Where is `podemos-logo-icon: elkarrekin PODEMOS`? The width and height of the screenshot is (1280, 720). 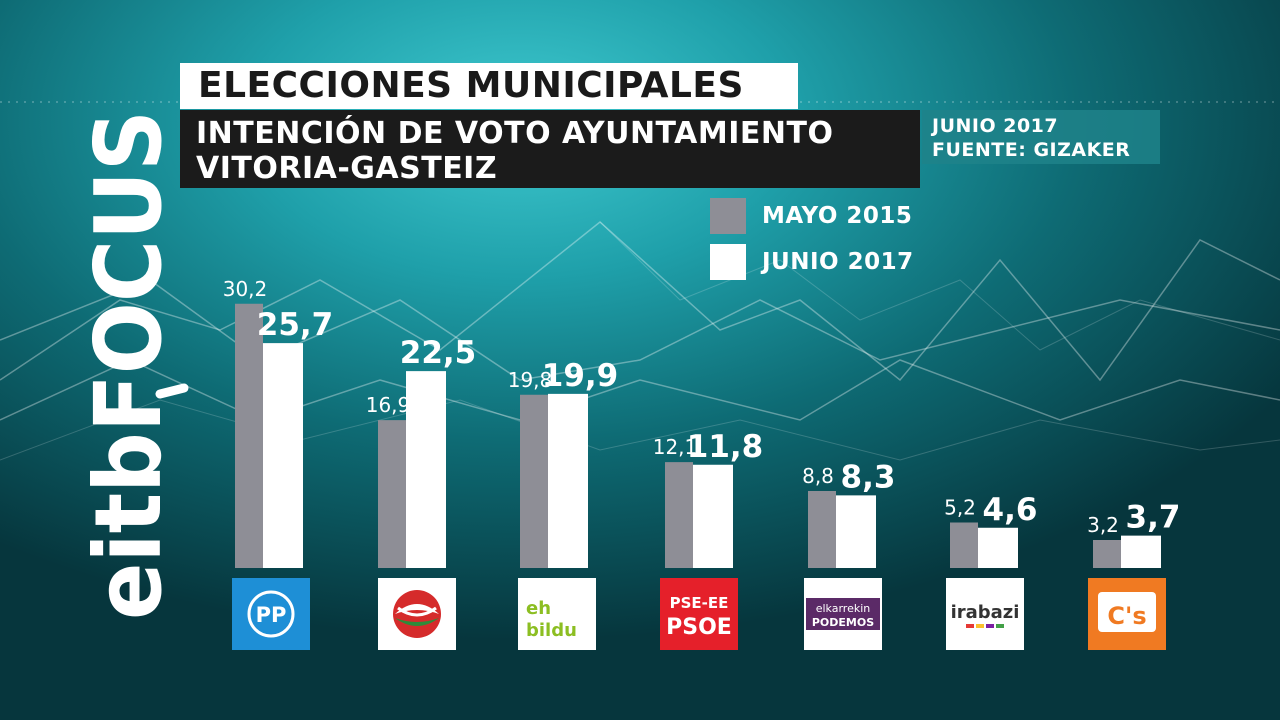 podemos-logo-icon: elkarrekin PODEMOS is located at coordinates (843, 614).